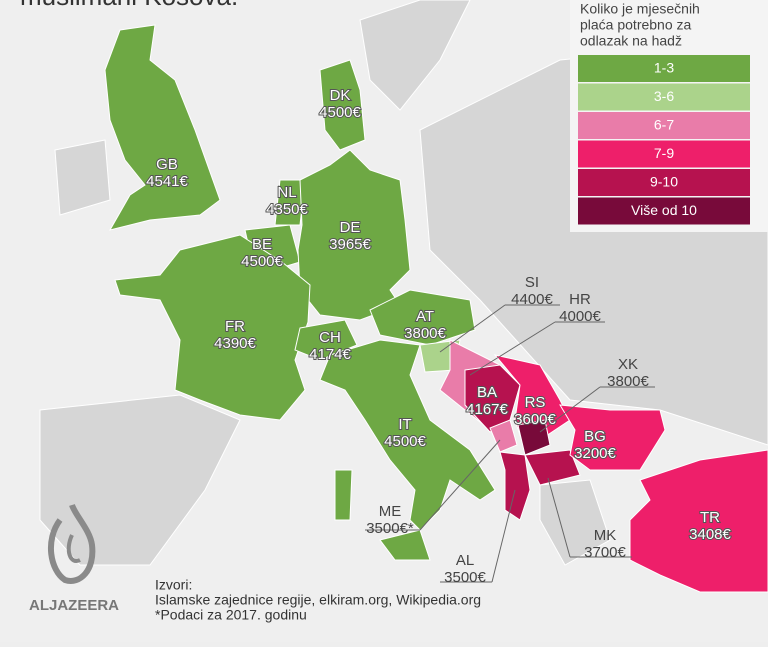 Image resolution: width=768 pixels, height=647 pixels. I want to click on country-code: TR, so click(710, 517).